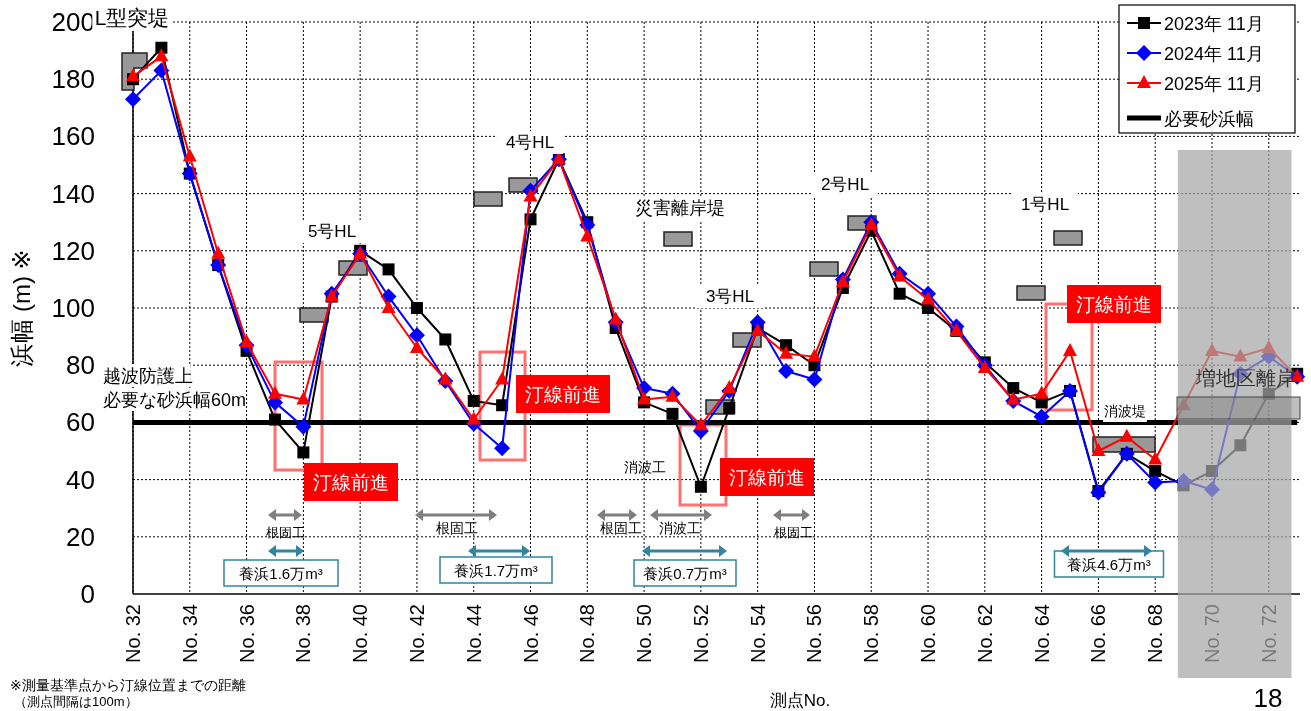  I want to click on y-tick-label: 140, so click(73, 193).